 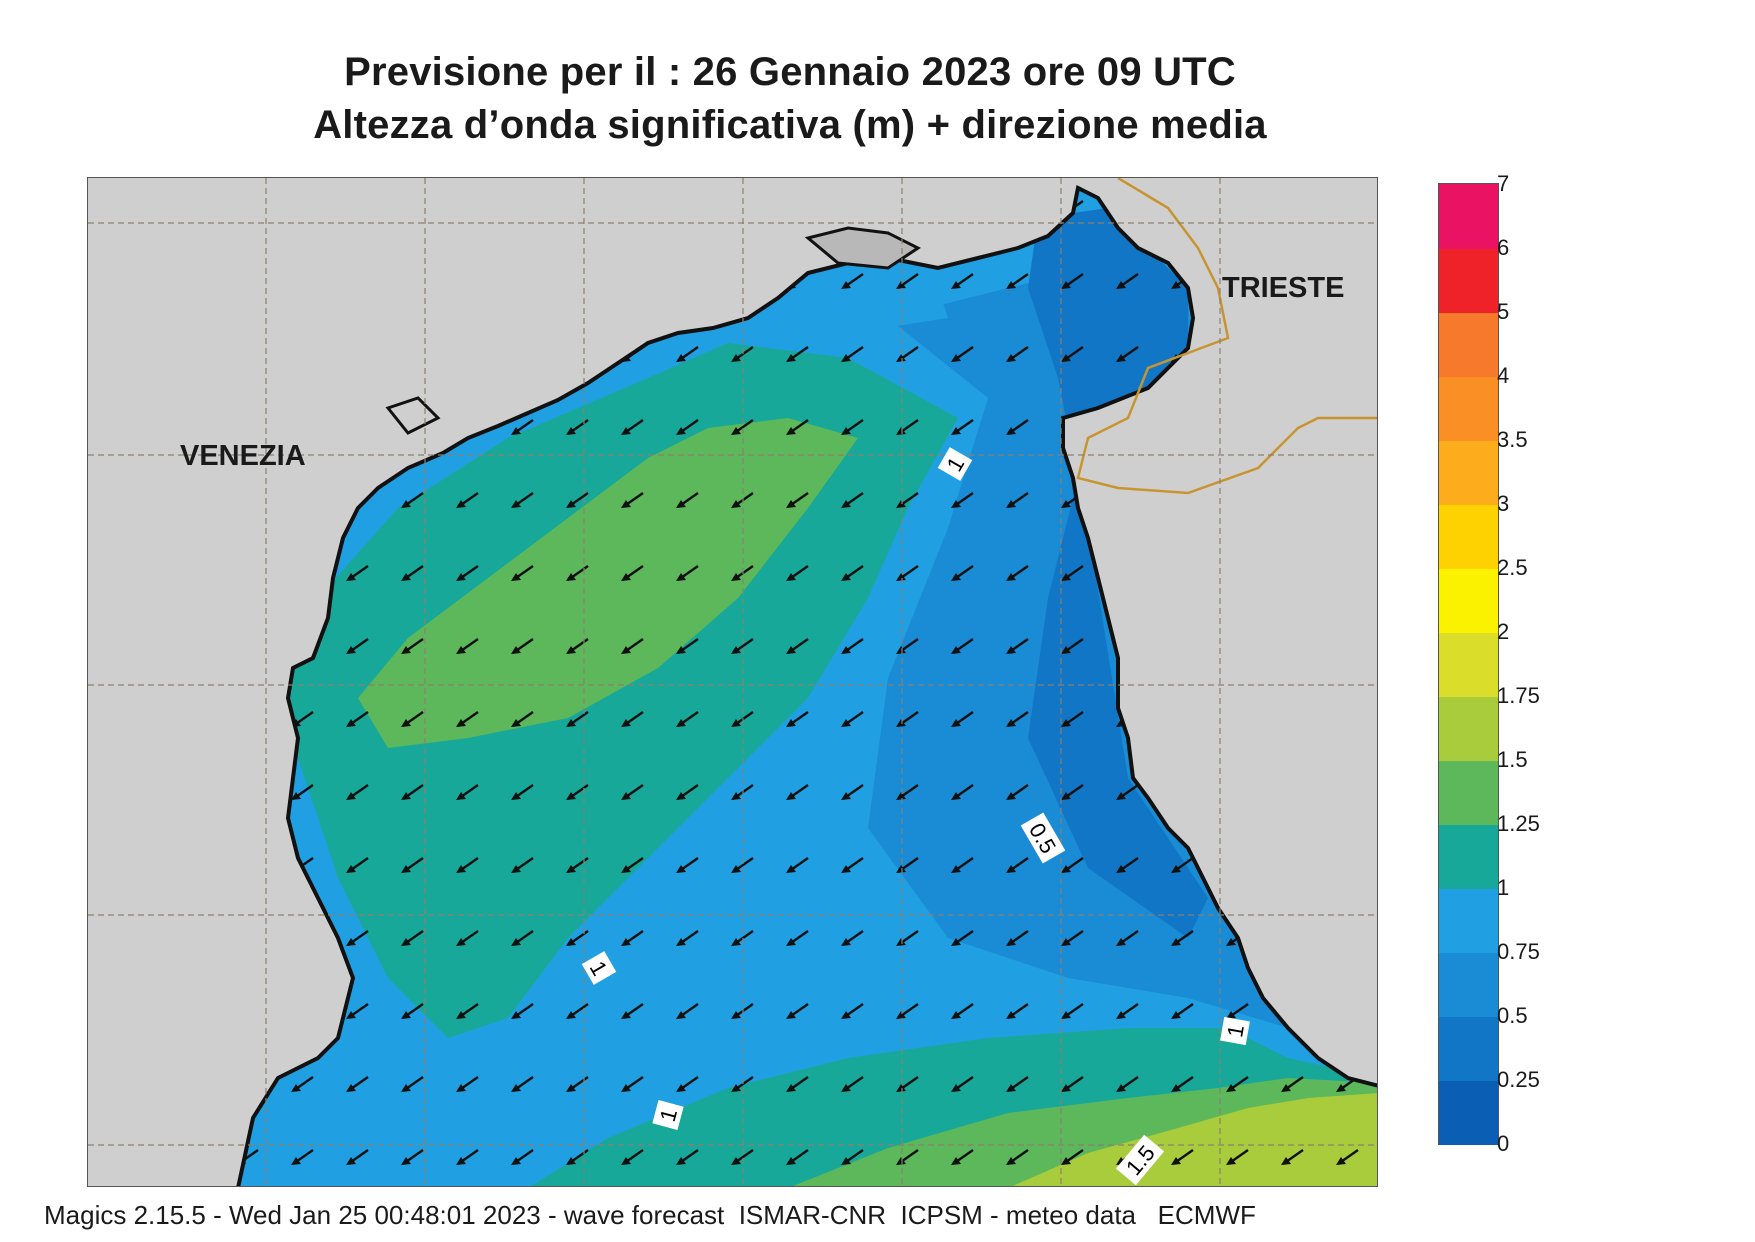 I want to click on colorbar-tick-label: 1.5, so click(x=1512, y=759).